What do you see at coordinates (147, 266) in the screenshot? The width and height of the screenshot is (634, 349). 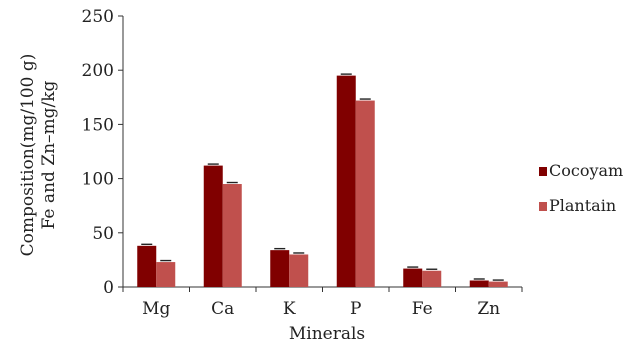 I see `bar-cocoyam-mg` at bounding box center [147, 266].